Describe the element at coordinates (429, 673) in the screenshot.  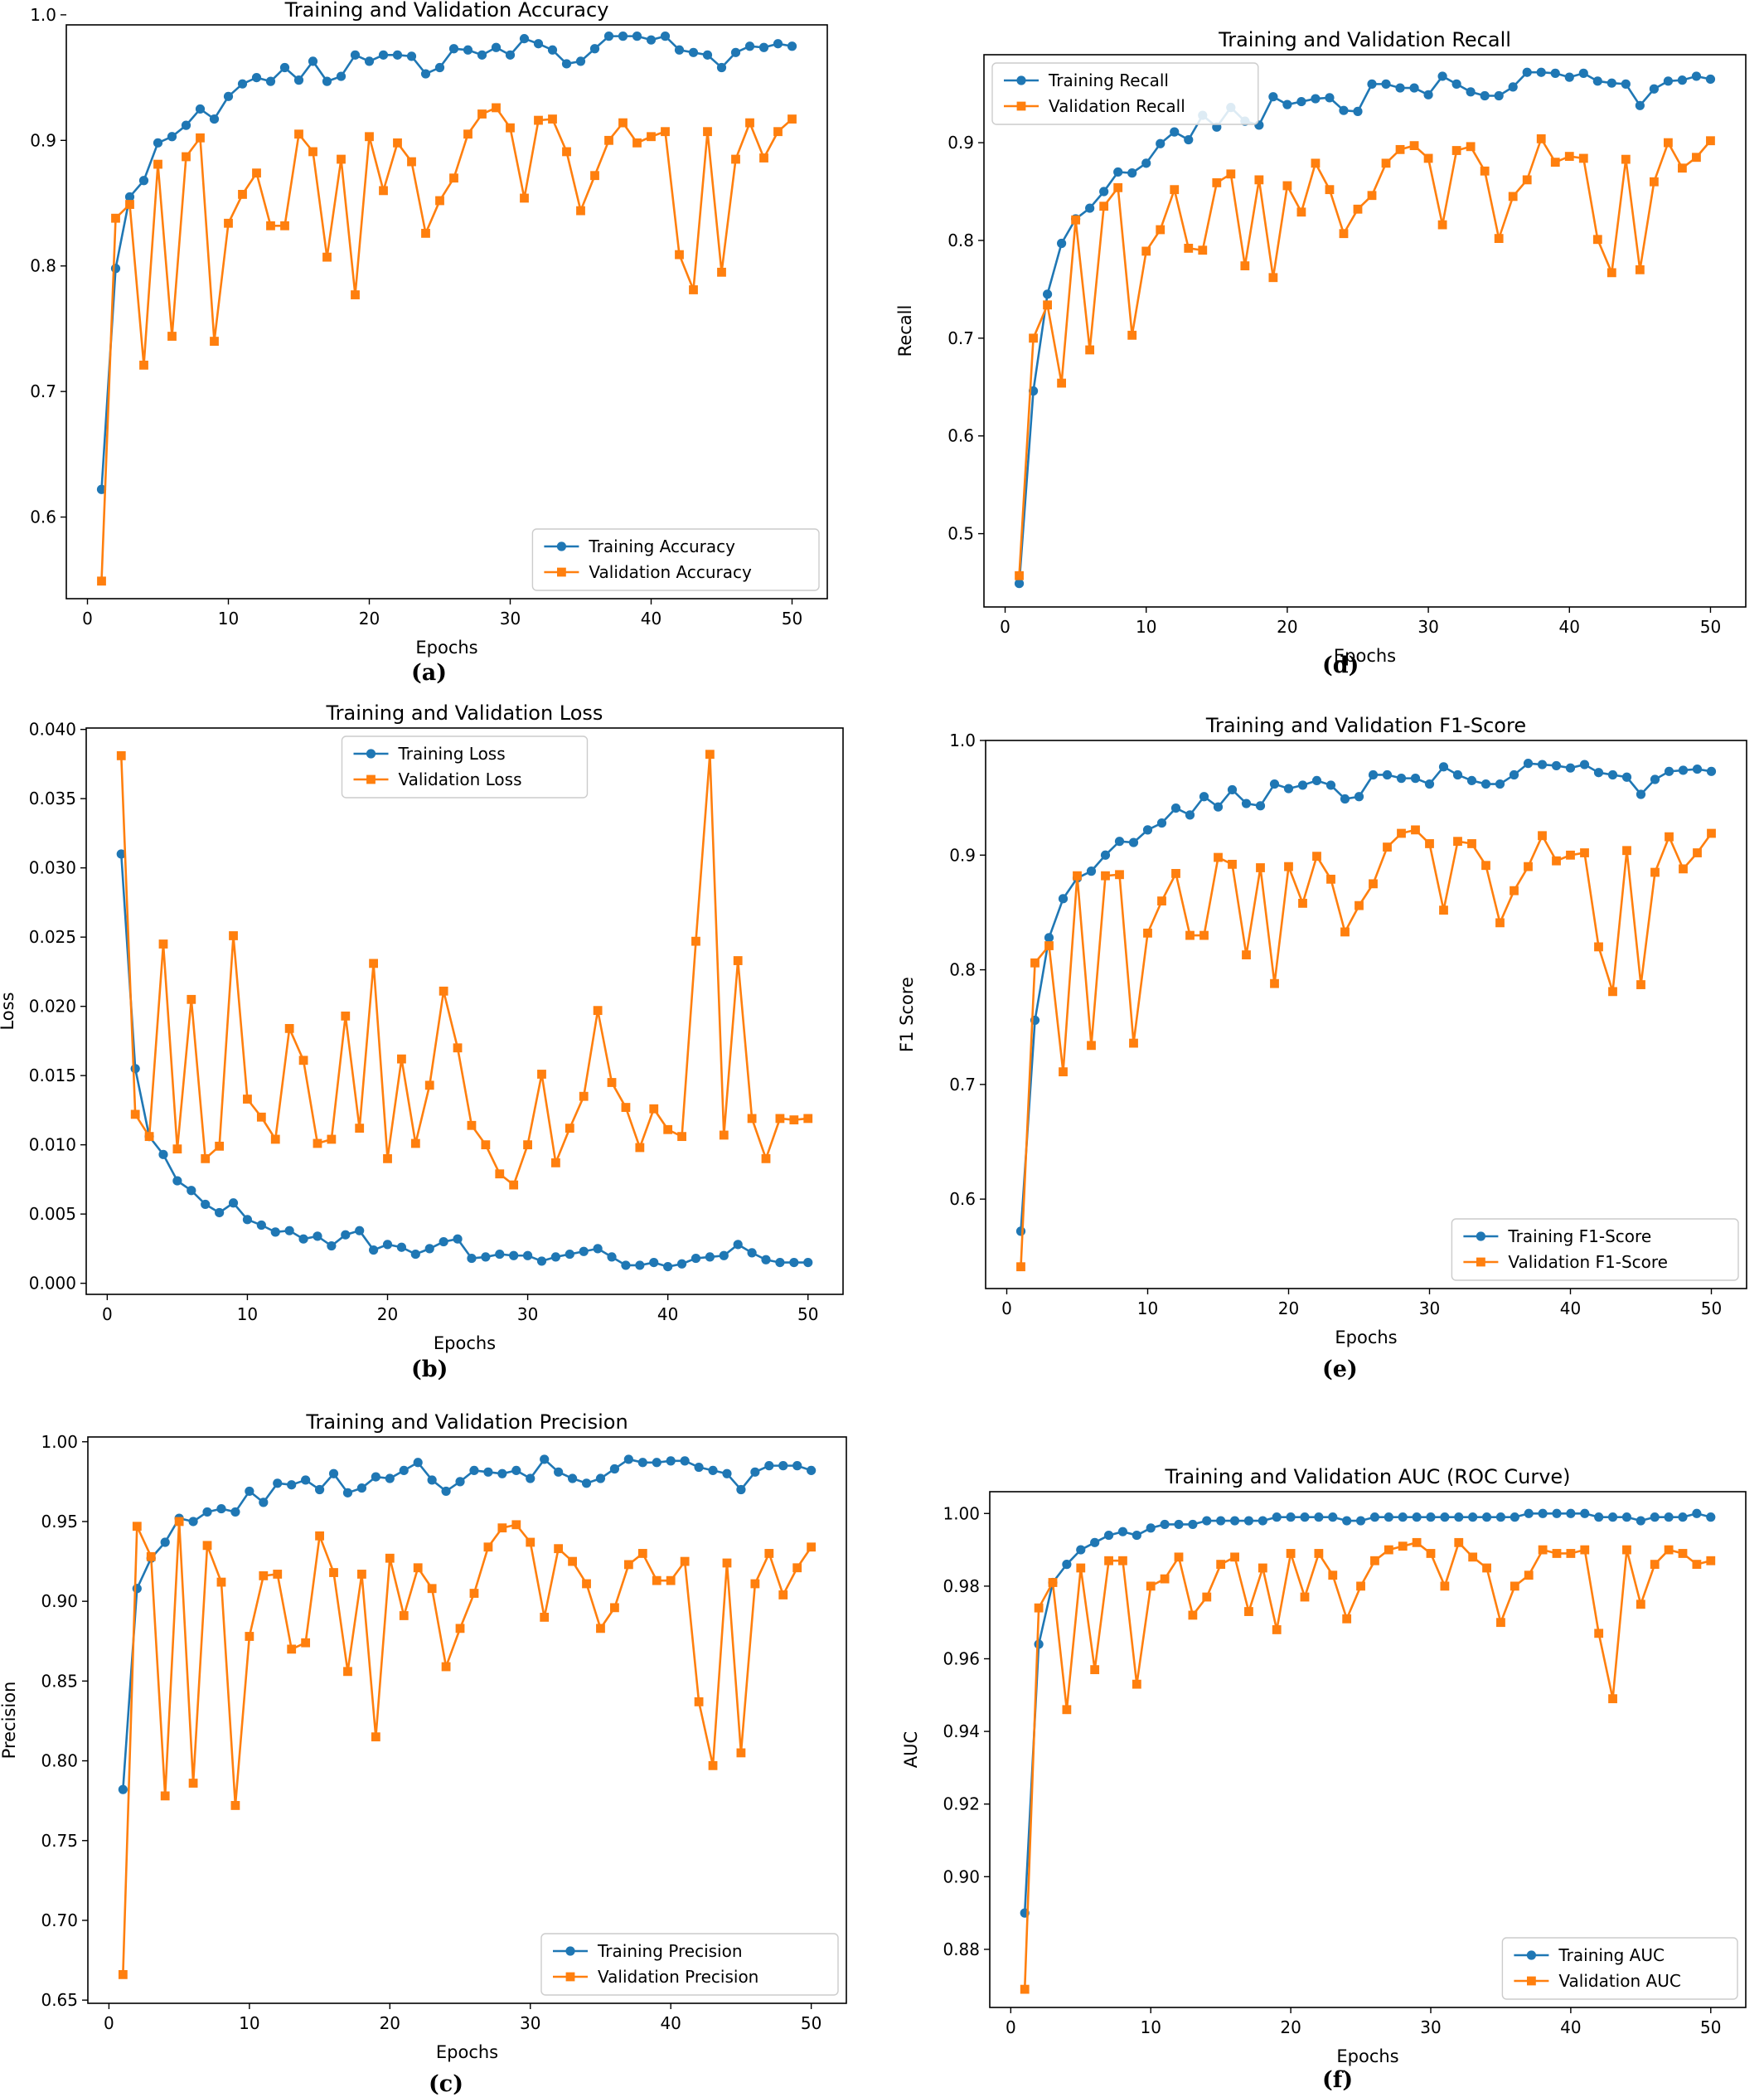
I see `panel-caption: (a)` at that location.